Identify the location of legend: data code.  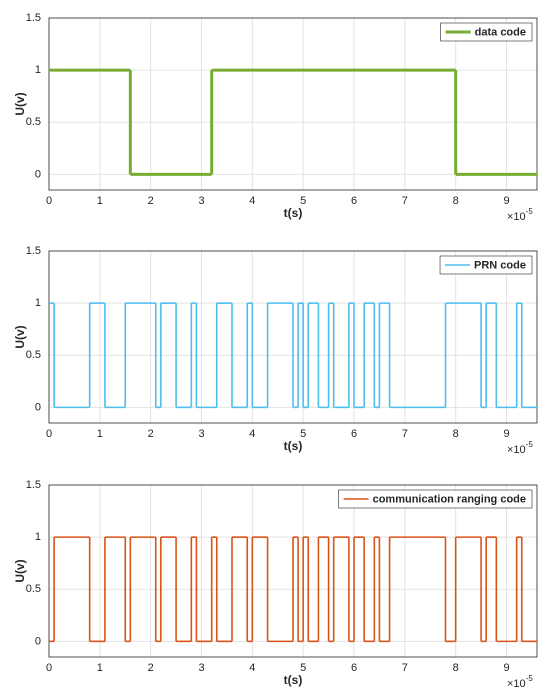
(486, 32).